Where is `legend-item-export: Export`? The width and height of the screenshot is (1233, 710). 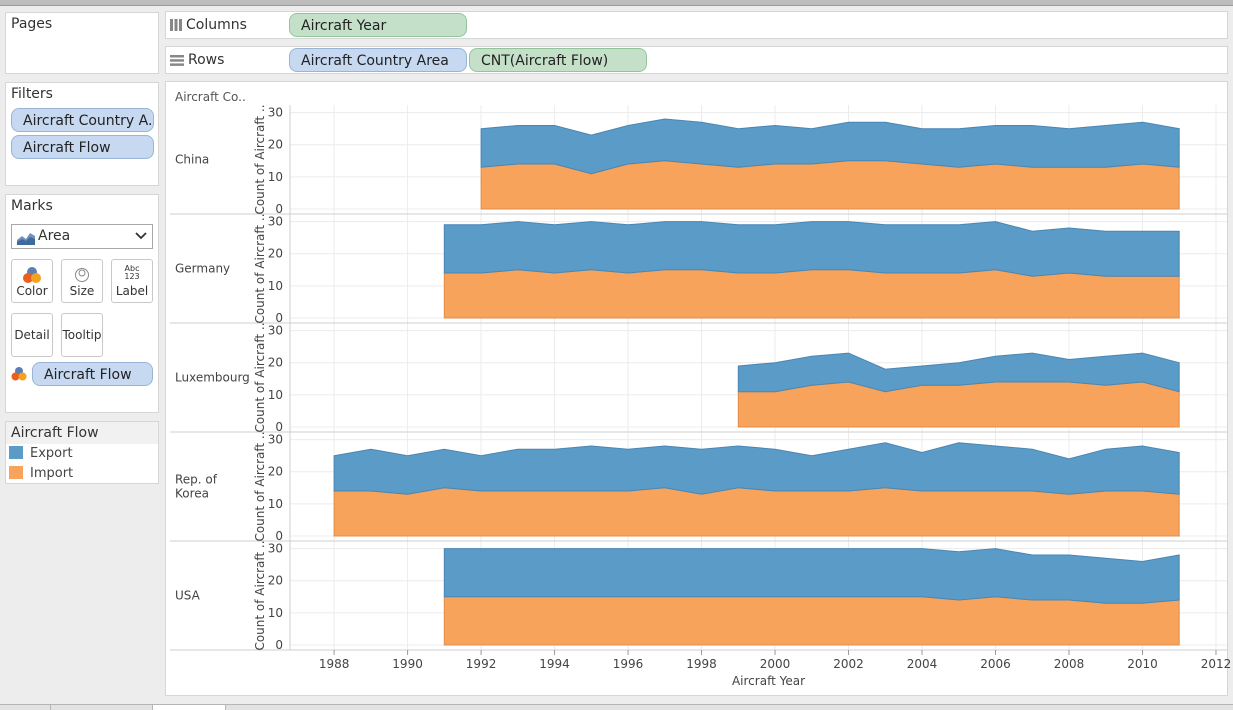
legend-item-export: Export is located at coordinates (41, 453).